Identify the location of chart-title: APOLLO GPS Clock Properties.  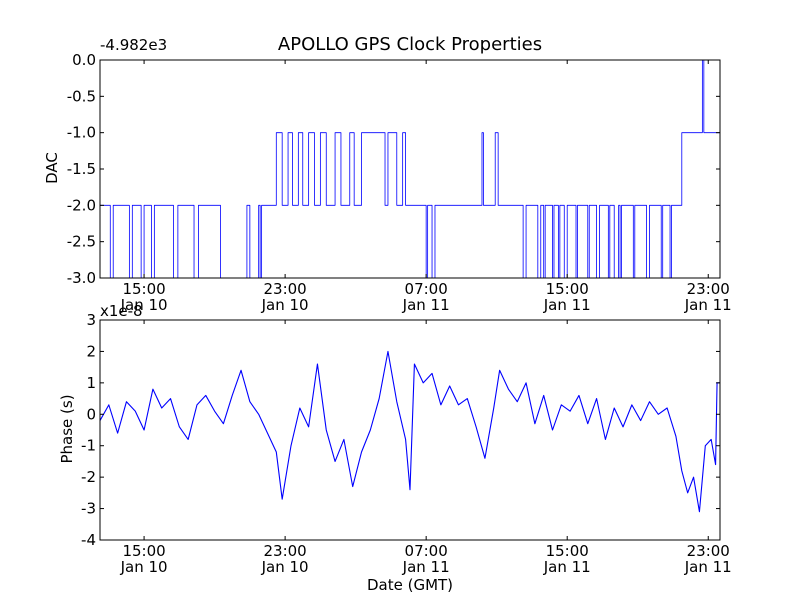
(410, 44).